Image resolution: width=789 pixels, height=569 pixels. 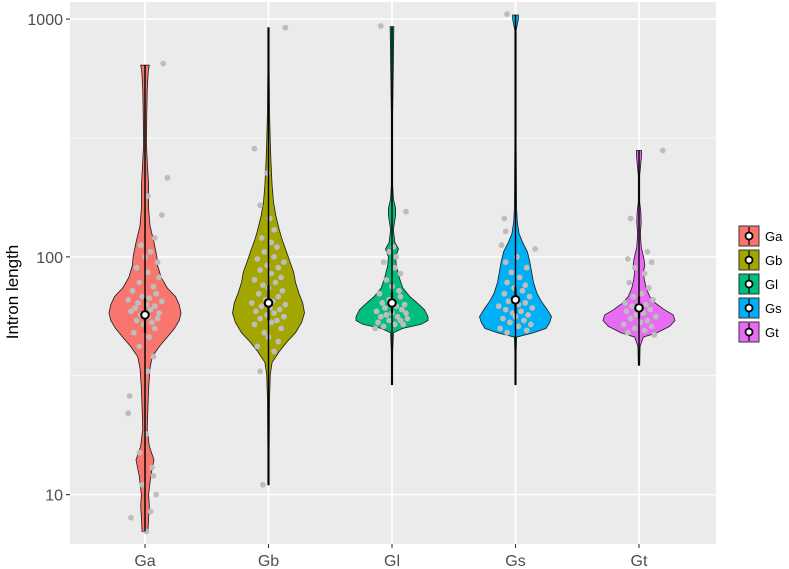 What do you see at coordinates (392, 561) in the screenshot?
I see `x-tick-label: Gl` at bounding box center [392, 561].